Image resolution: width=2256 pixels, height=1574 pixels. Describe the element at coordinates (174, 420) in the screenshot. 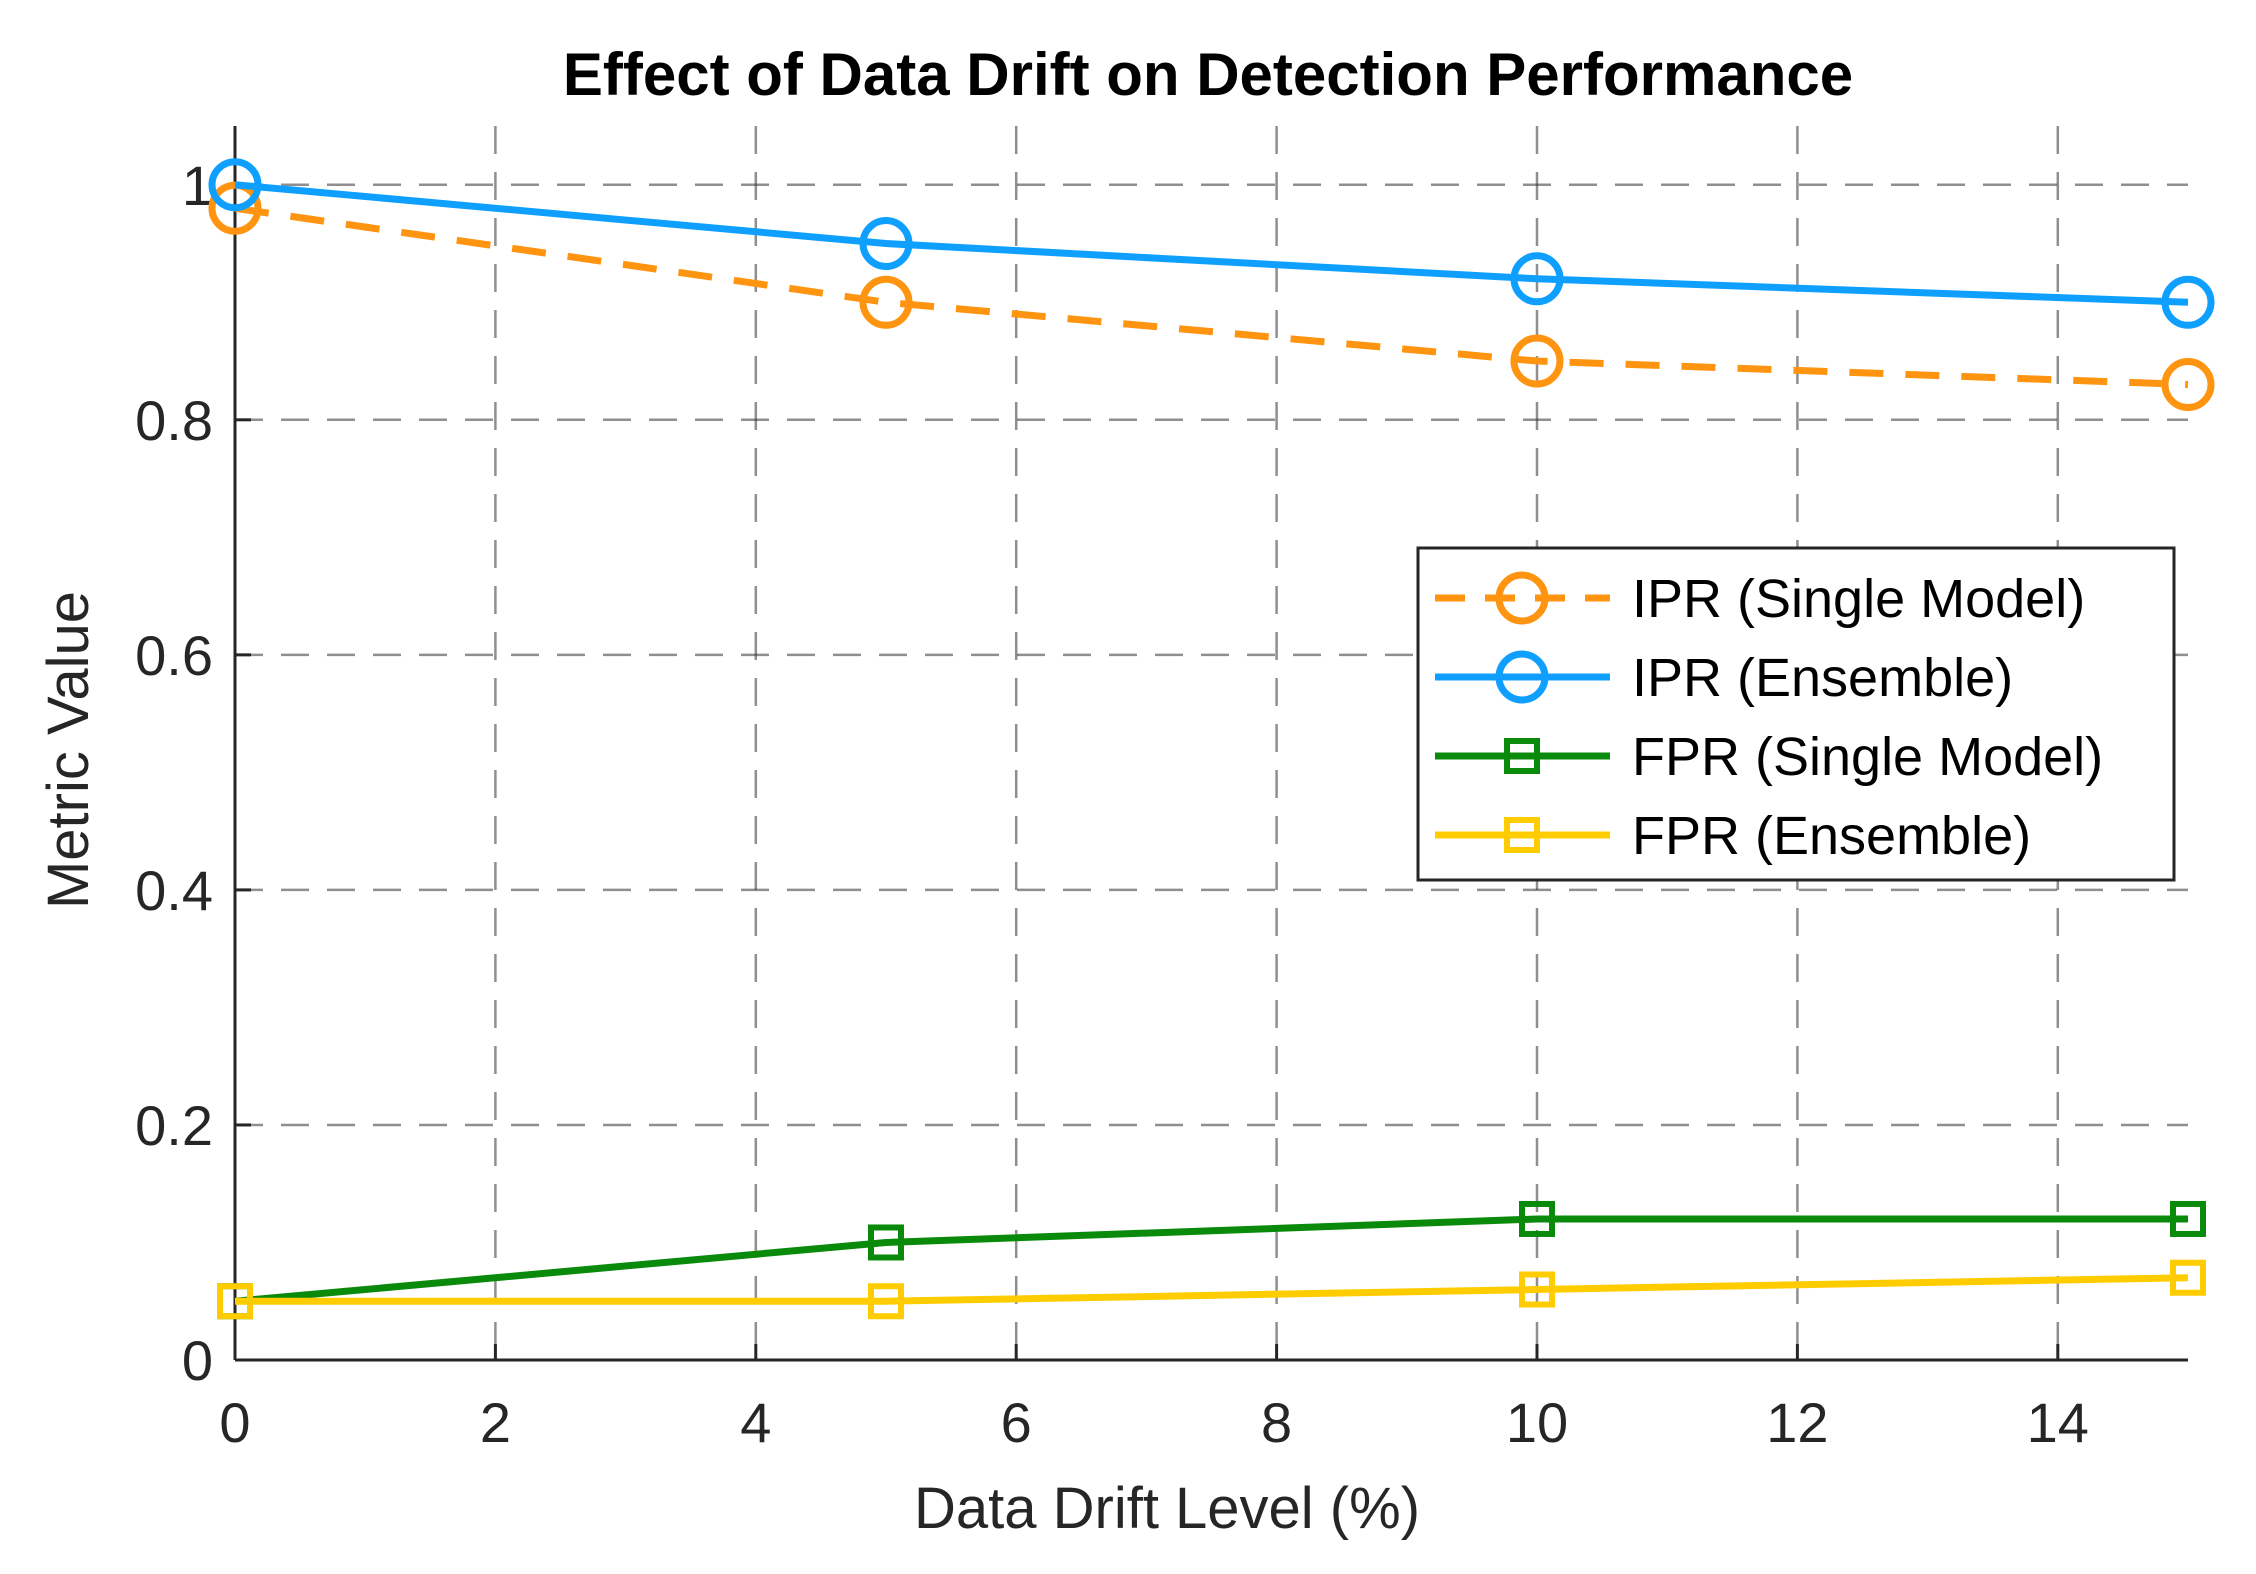

I see `y-tick-label: 0.8` at that location.